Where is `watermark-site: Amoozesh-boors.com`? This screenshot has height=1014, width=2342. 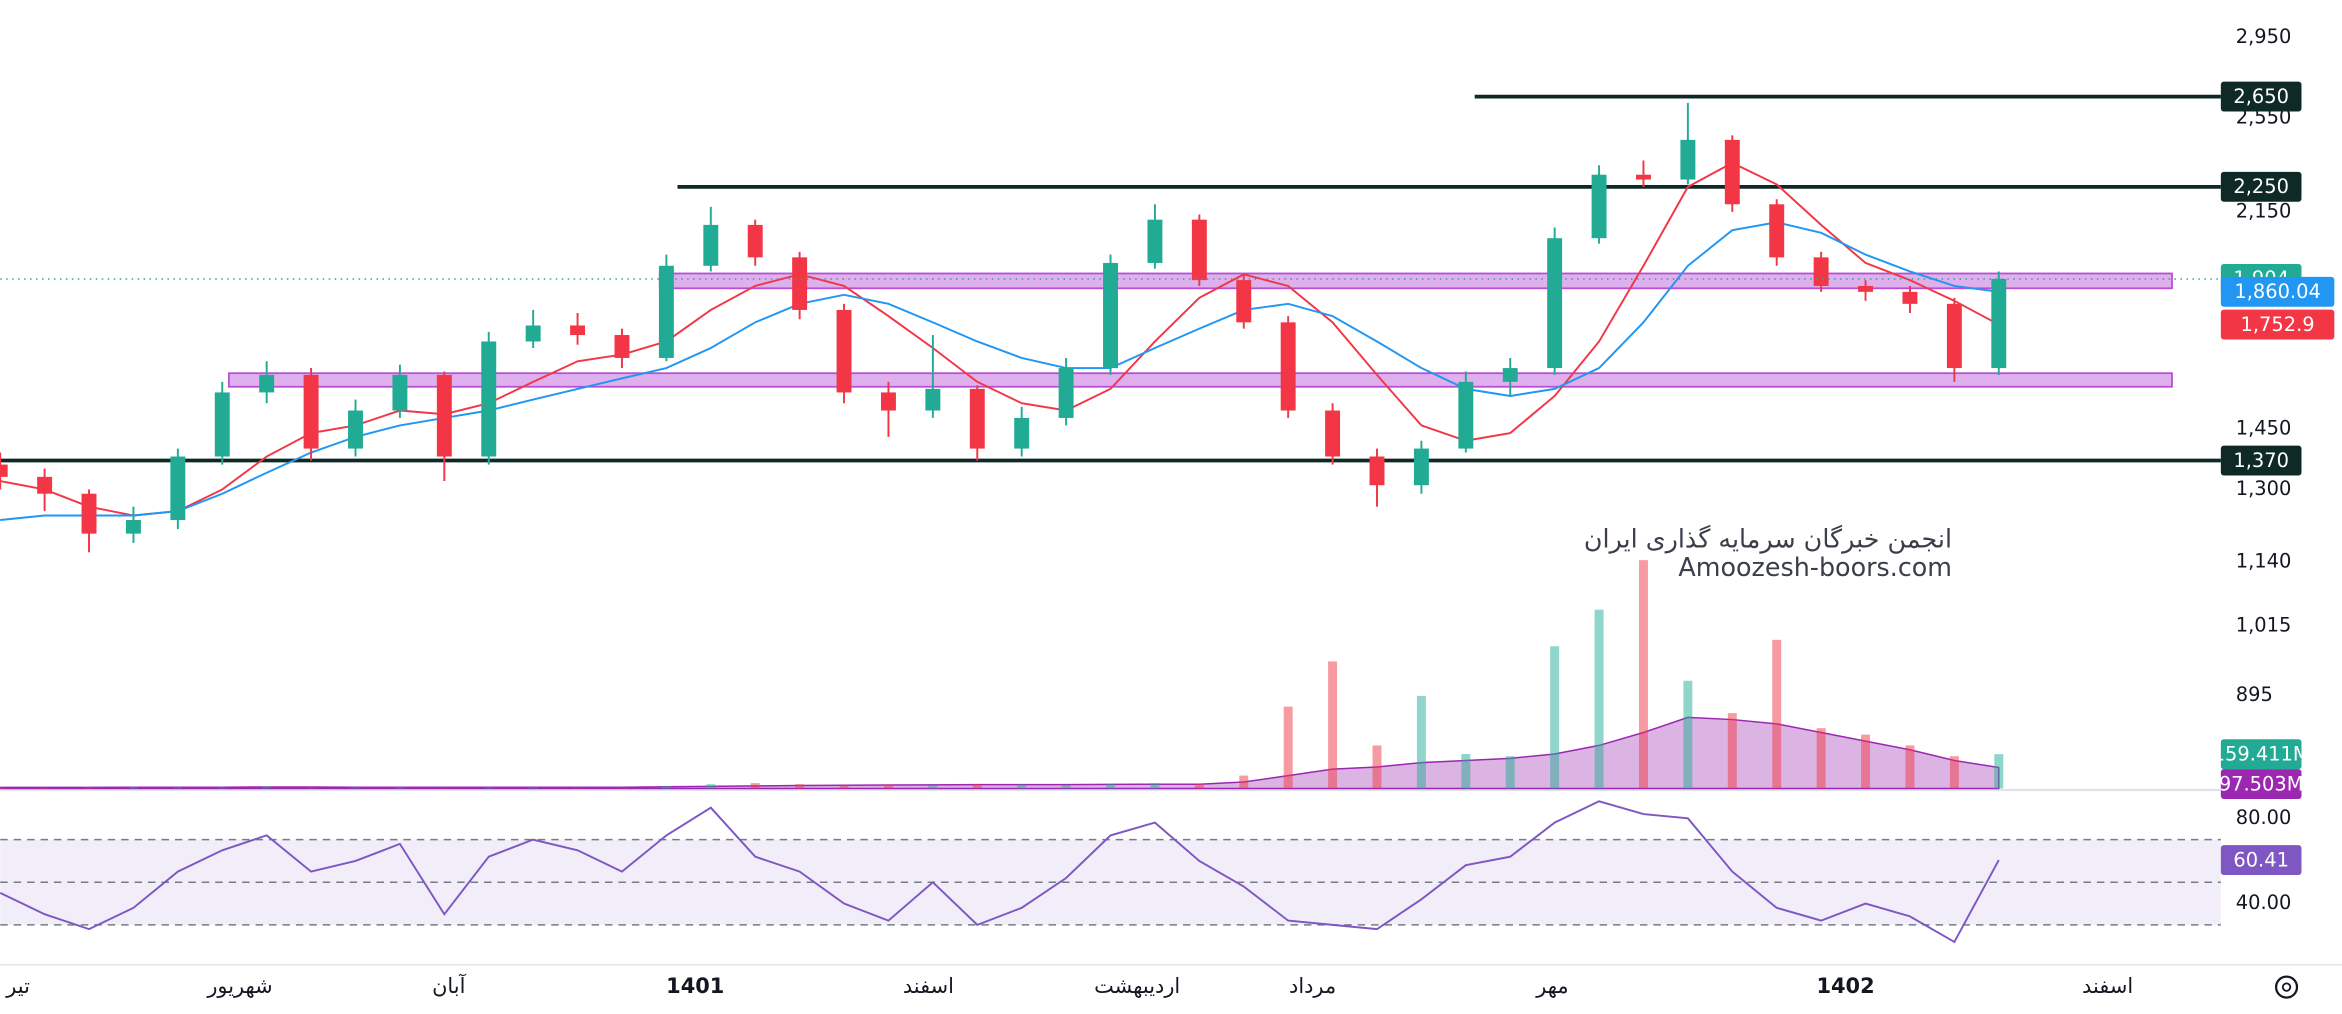 watermark-site: Amoozesh-boors.com is located at coordinates (1815, 567).